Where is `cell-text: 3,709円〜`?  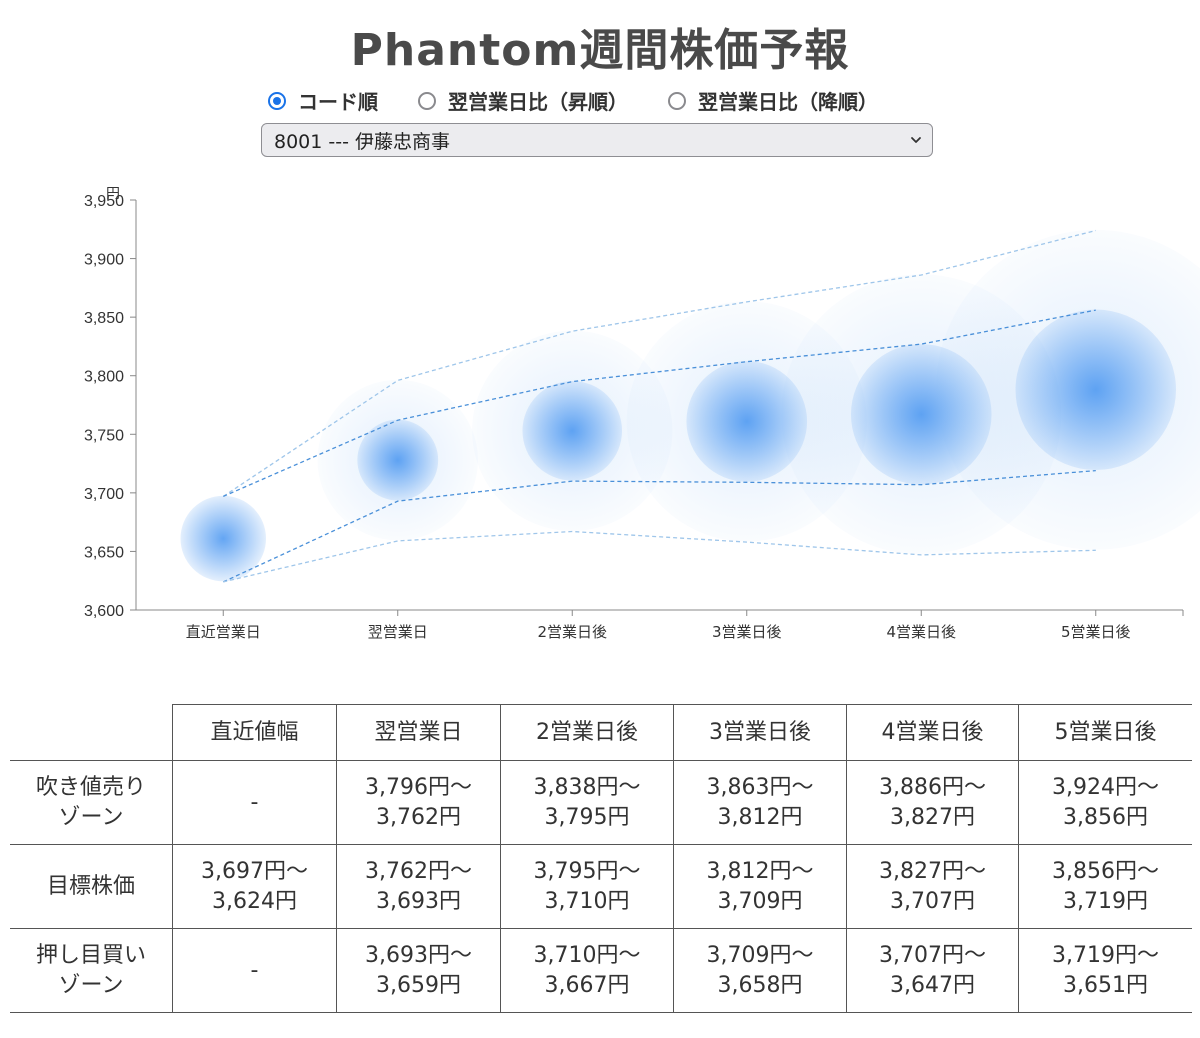
cell-text: 3,709円〜 is located at coordinates (760, 955).